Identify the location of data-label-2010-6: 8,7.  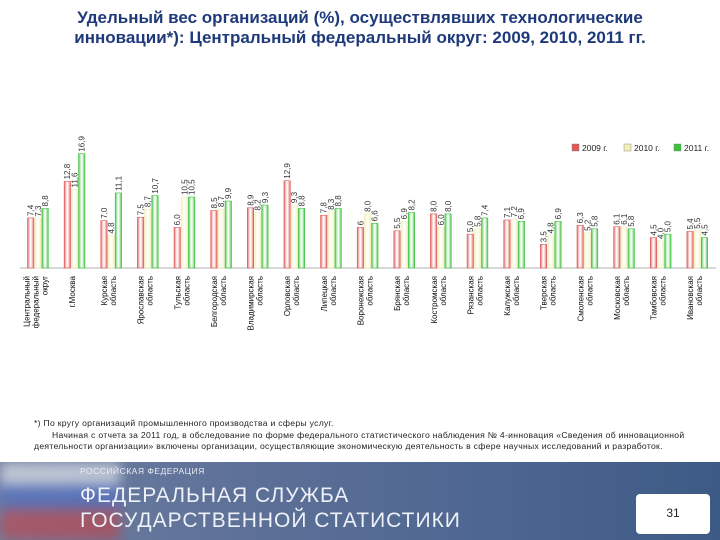
(221, 201).